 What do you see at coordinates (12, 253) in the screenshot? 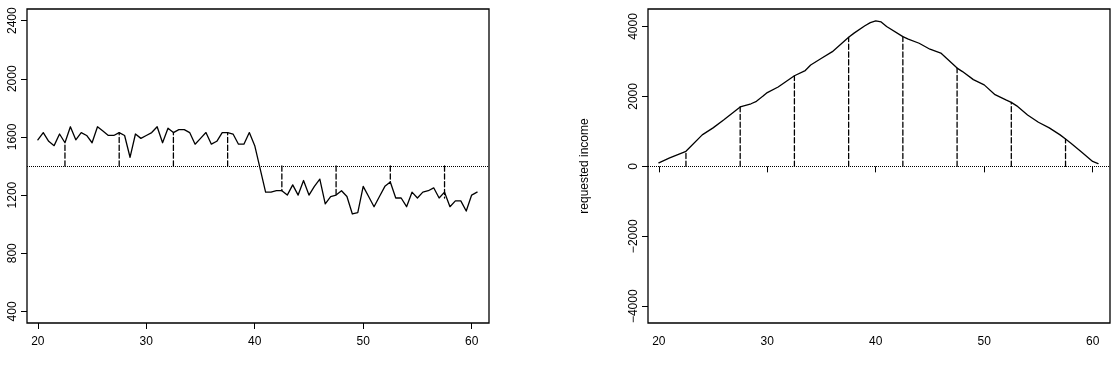
I see `y-tick-label: 800` at bounding box center [12, 253].